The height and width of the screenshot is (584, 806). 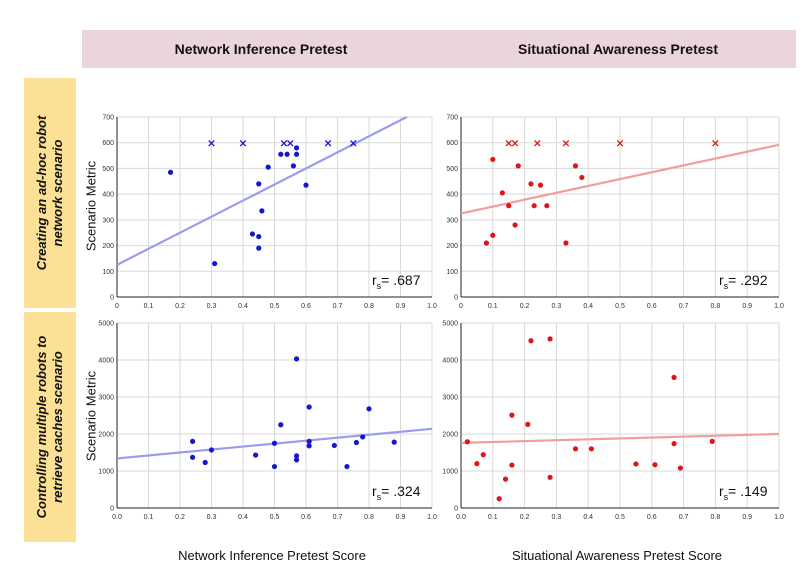 I want to click on column-header-network-inference: Network Inference Pretest, so click(x=261, y=49).